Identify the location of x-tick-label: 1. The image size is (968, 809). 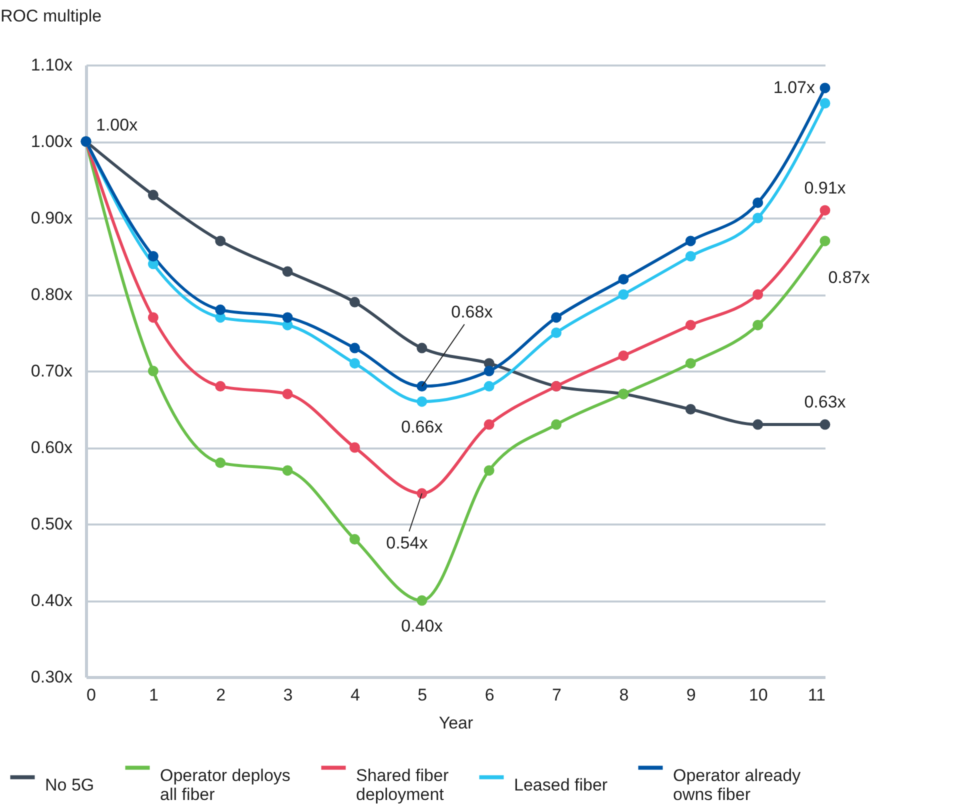
(153, 695).